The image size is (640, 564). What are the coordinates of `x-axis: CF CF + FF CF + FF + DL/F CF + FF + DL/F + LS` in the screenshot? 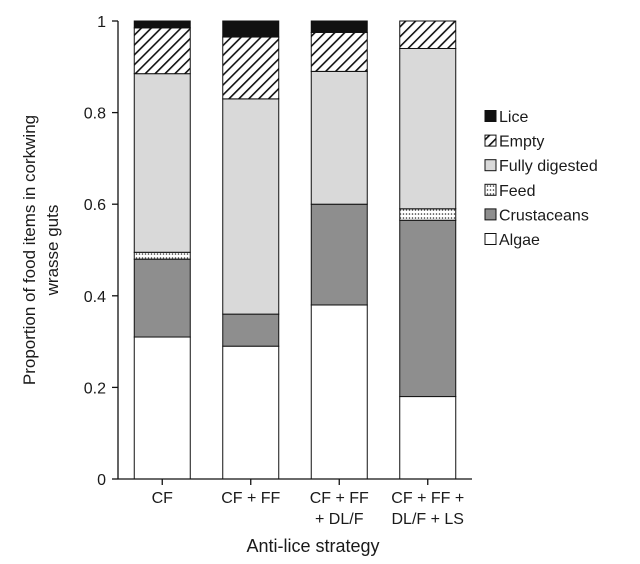 It's located at (295, 503).